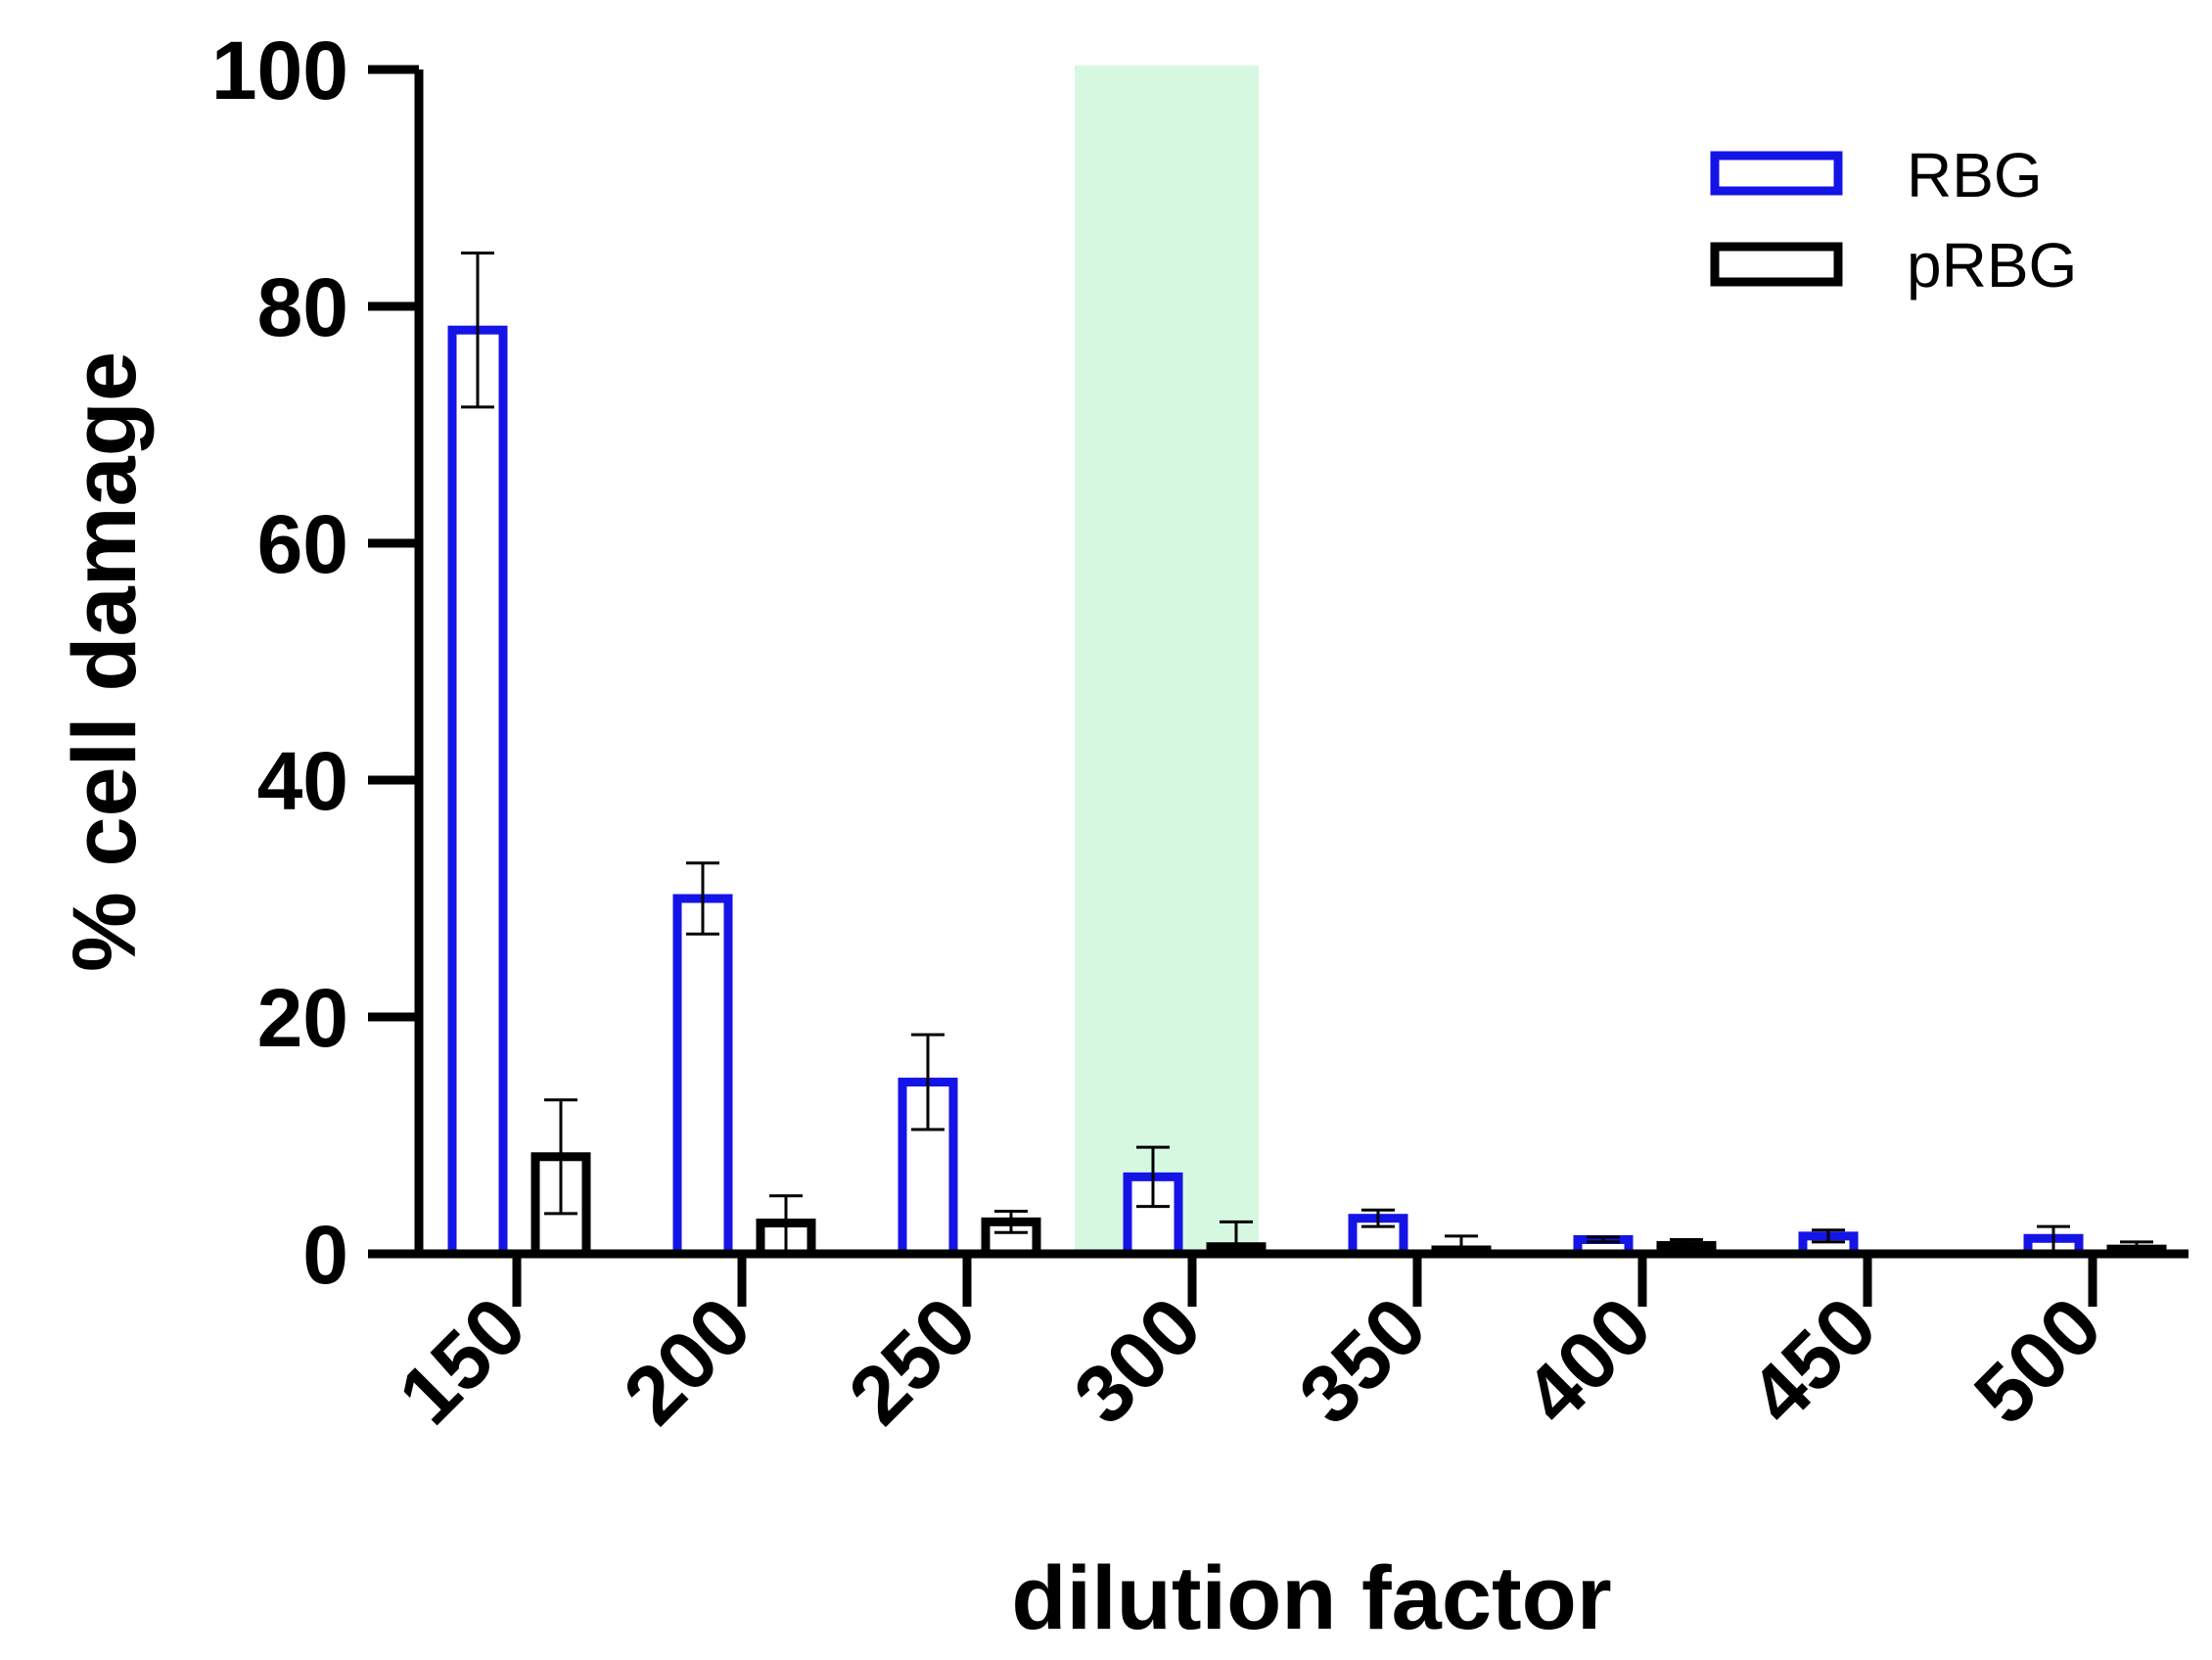 The image size is (2212, 1660). What do you see at coordinates (302, 544) in the screenshot?
I see `y-tick-label-60: 60` at bounding box center [302, 544].